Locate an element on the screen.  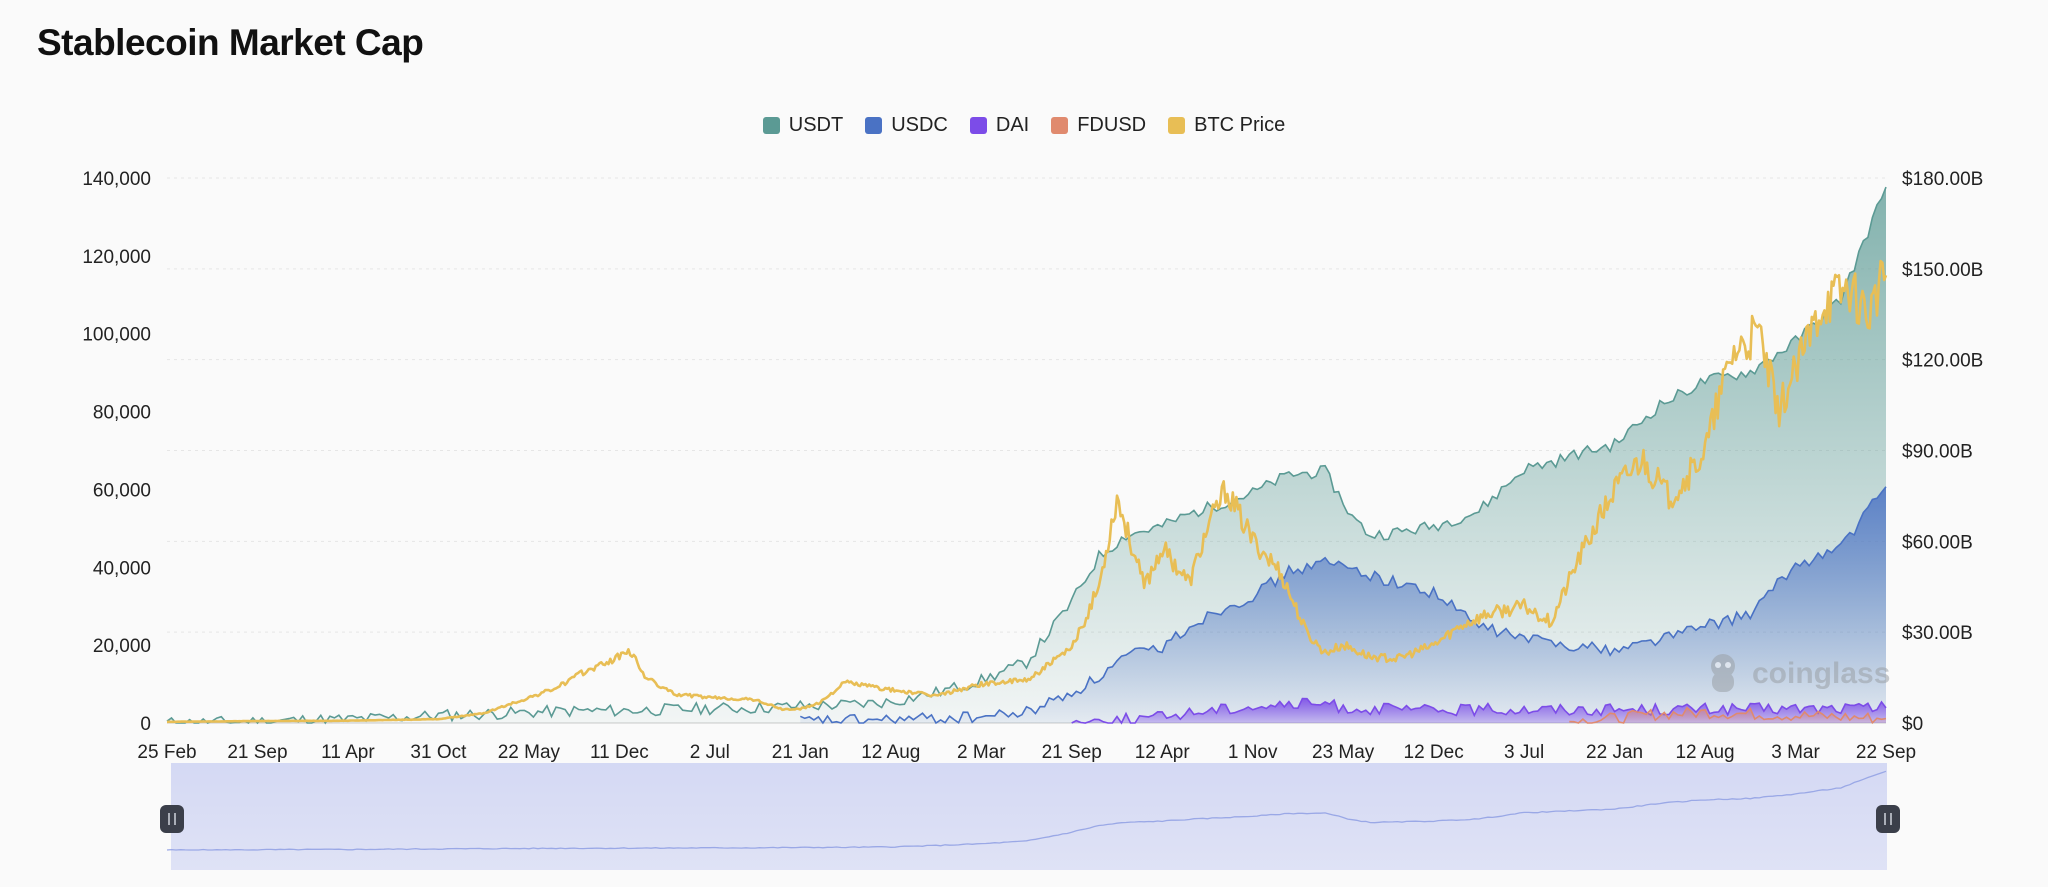
x-tick-label: 3 Jul is located at coordinates (1524, 752).